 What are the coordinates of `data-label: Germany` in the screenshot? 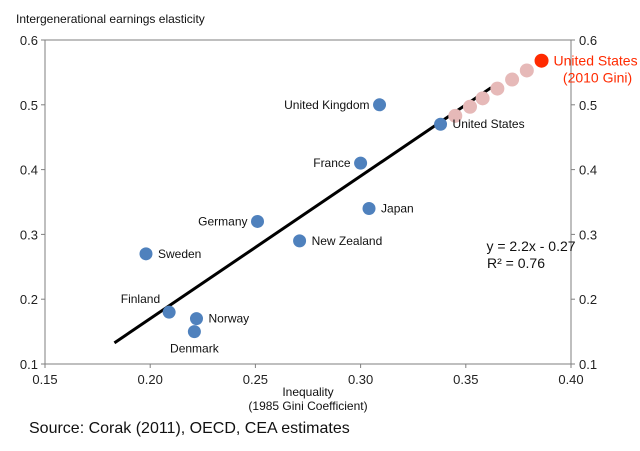 It's located at (222, 221).